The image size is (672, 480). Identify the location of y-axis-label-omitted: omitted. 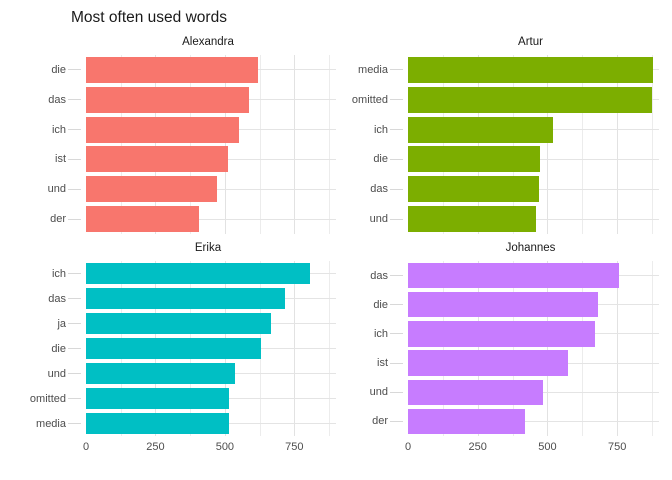
(47, 398).